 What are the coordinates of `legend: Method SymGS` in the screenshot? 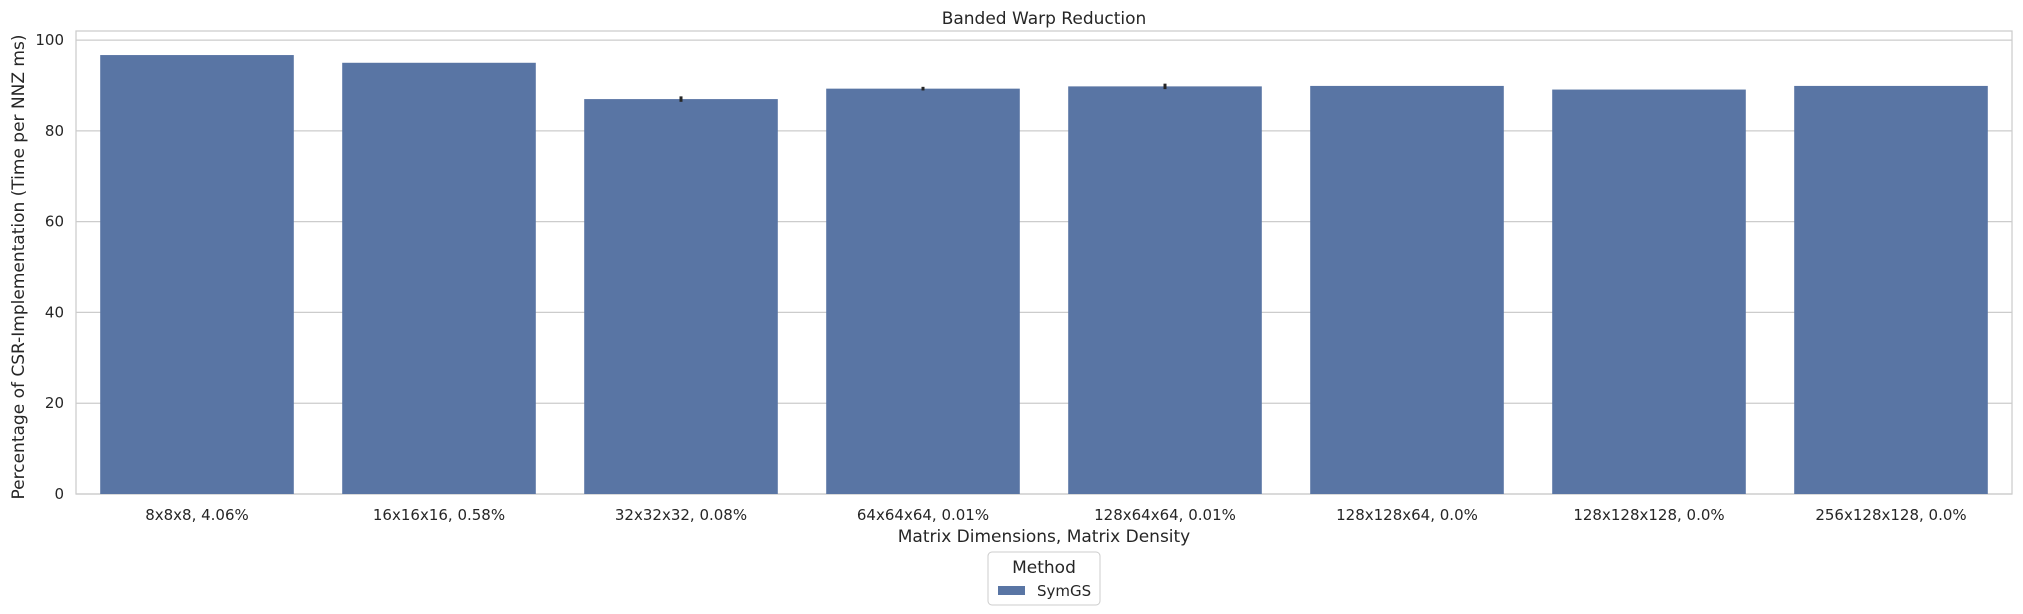 It's located at (1044, 578).